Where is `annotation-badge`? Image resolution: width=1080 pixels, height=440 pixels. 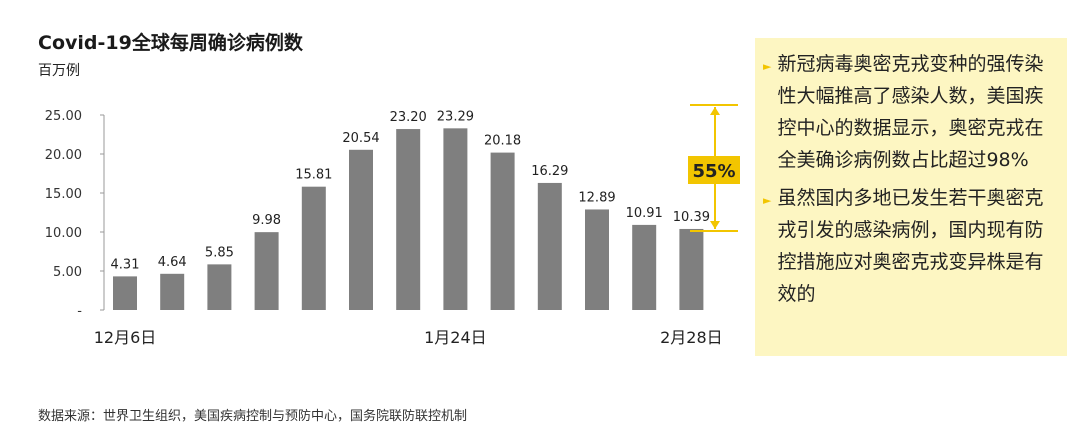
annotation-badge is located at coordinates (714, 170).